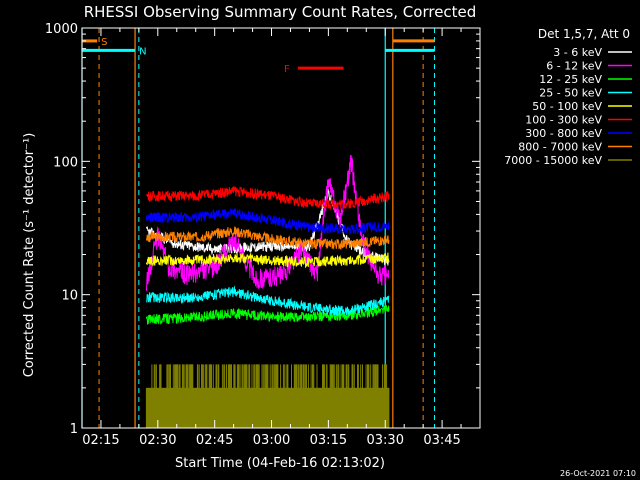  I want to click on y-axis-label: Corrected Count Rate (s⁻¹ detector⁻¹), so click(29, 255).